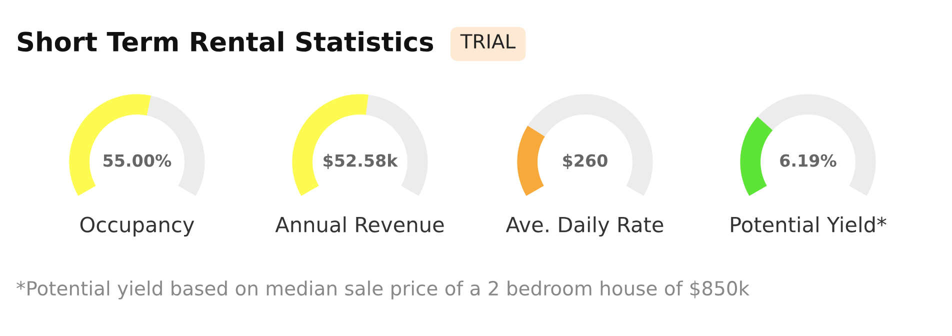  I want to click on text: *Potential yield based on median sale price of a 2 bedroom house of $850k, so click(383, 290).